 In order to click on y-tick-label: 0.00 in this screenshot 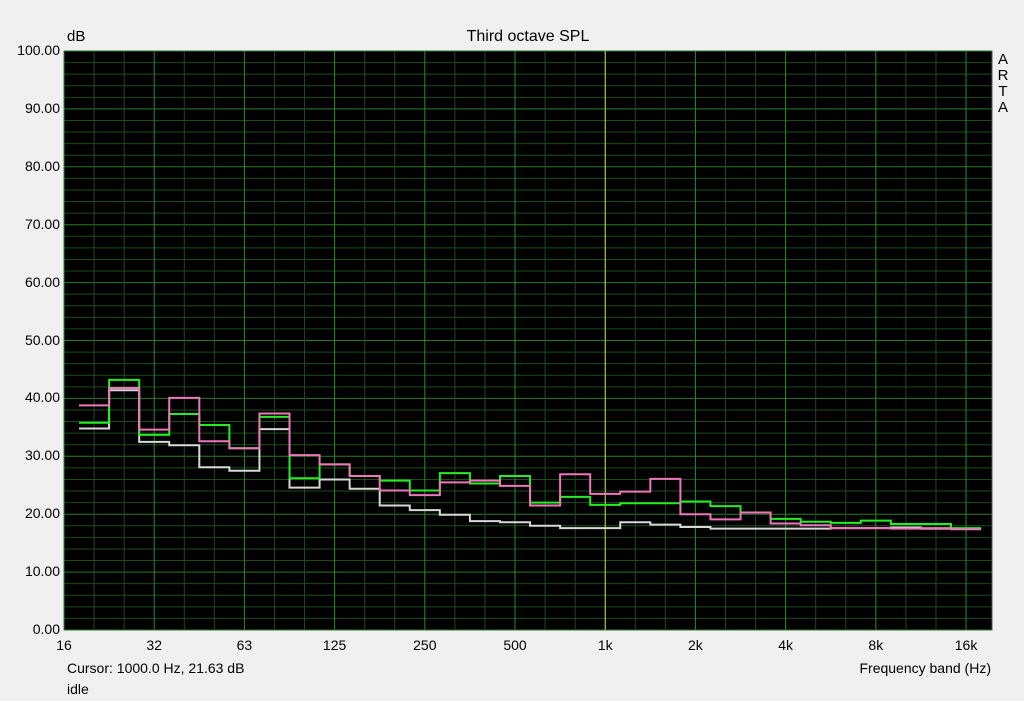, I will do `click(46, 629)`.